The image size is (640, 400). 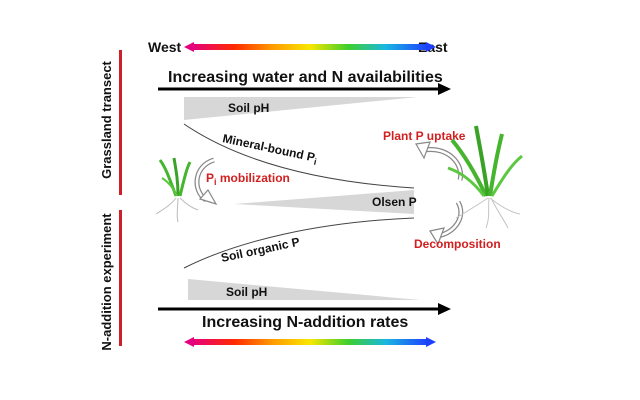 I want to click on decomposition-label: Decomposition, so click(x=457, y=244).